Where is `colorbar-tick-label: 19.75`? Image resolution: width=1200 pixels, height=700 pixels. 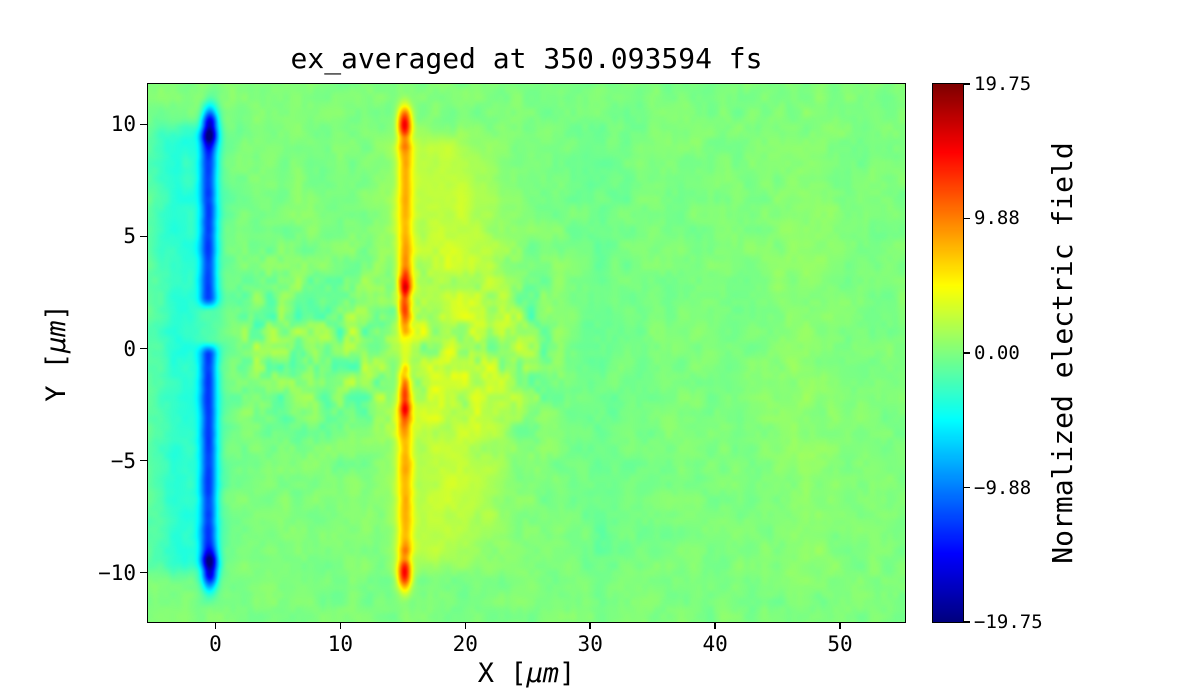 colorbar-tick-label: 19.75 is located at coordinates (1003, 84).